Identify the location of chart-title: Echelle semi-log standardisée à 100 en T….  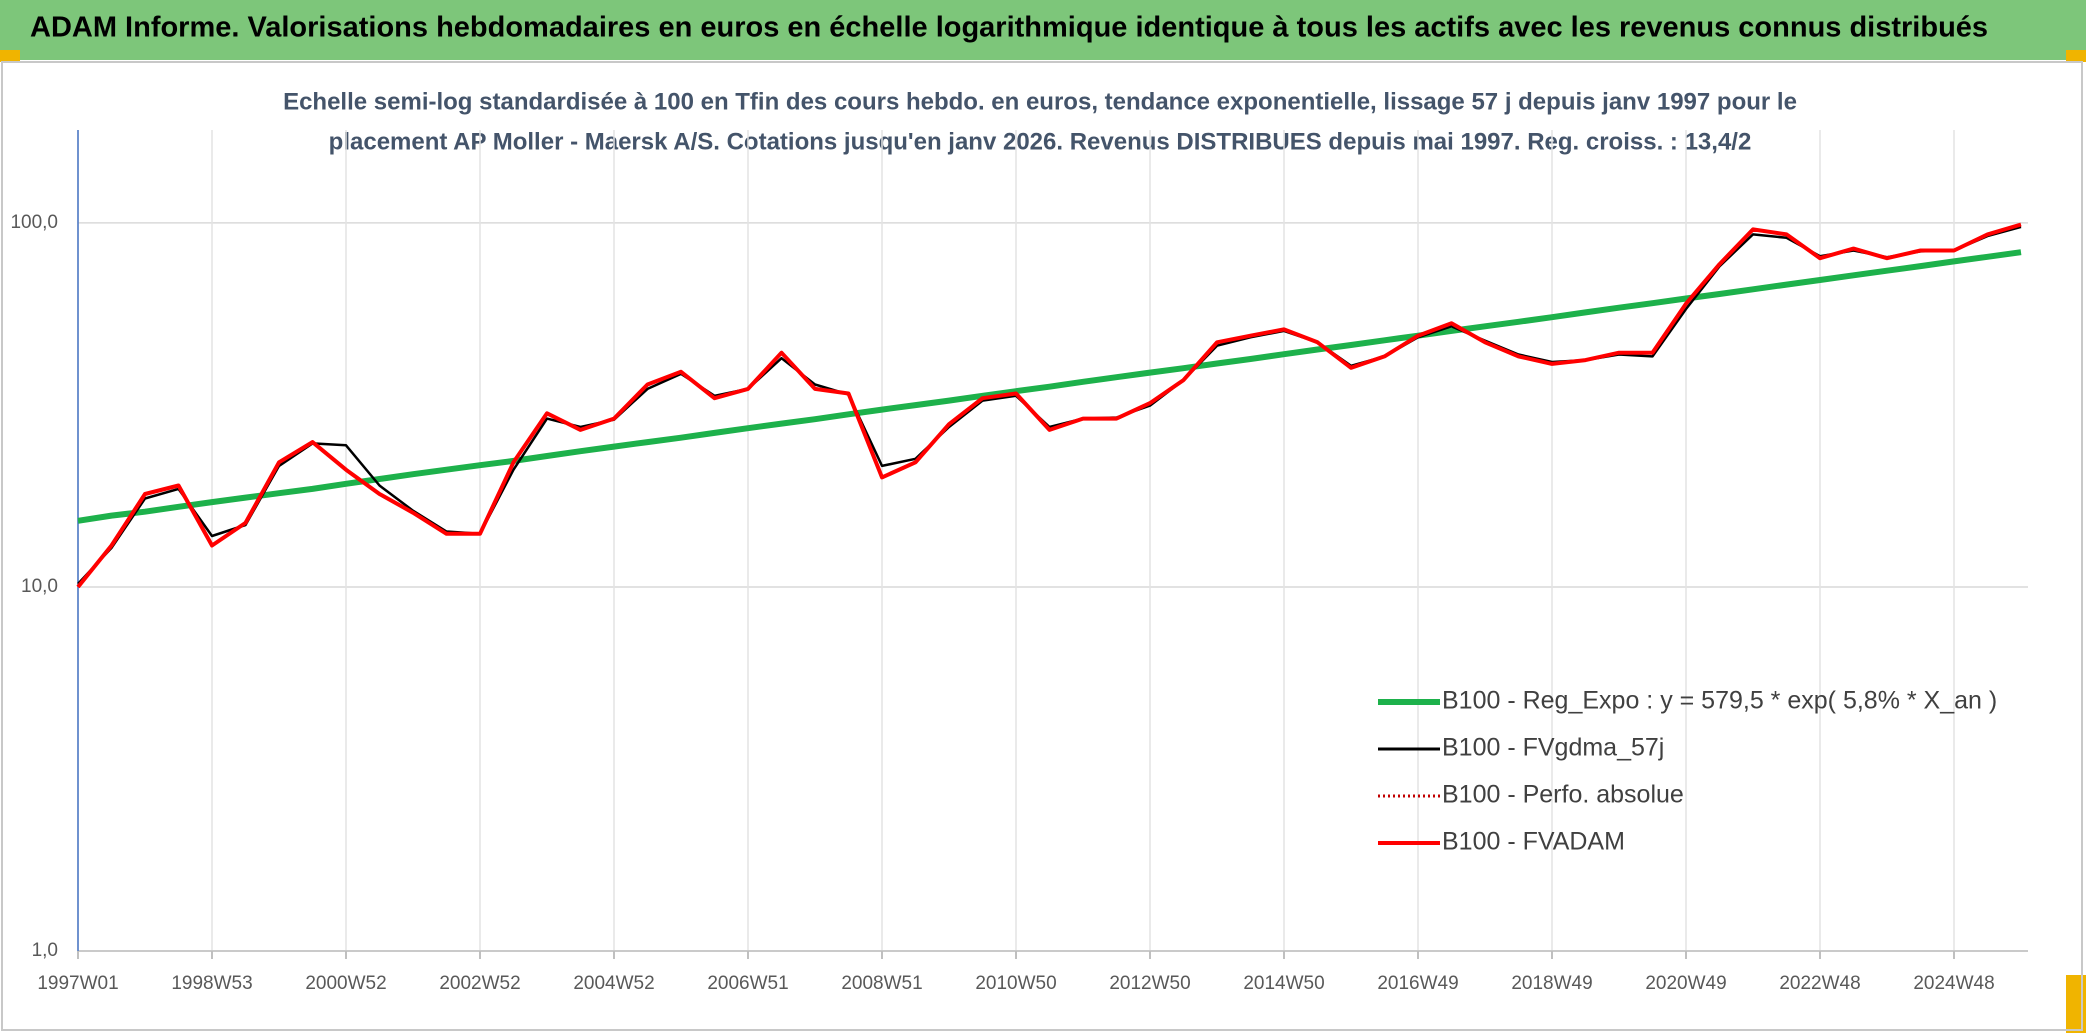
(1040, 101).